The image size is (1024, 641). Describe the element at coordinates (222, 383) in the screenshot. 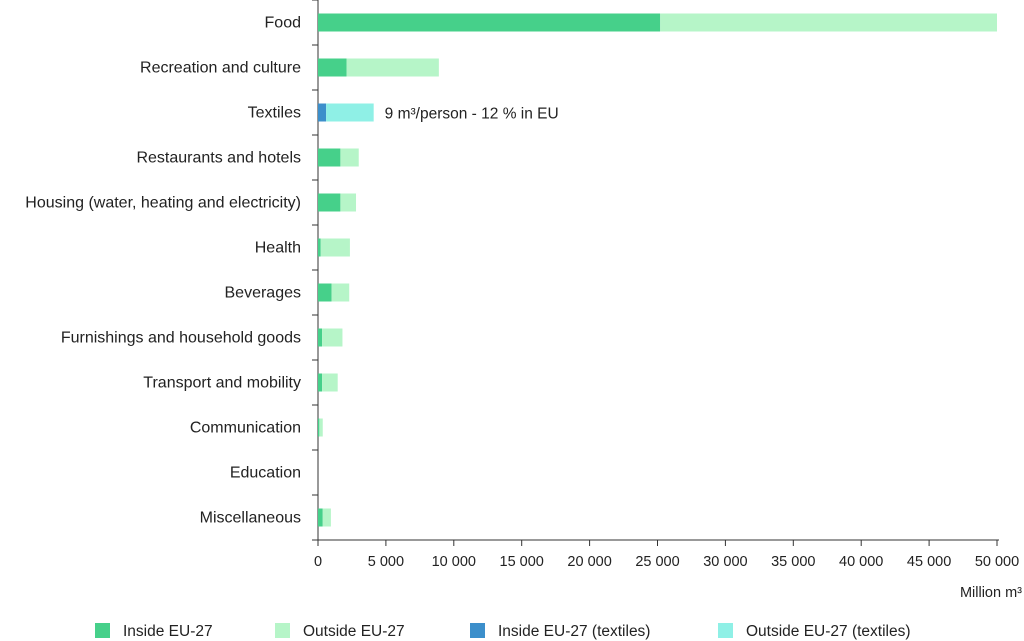

I see `category-label: Transport and mobility` at that location.